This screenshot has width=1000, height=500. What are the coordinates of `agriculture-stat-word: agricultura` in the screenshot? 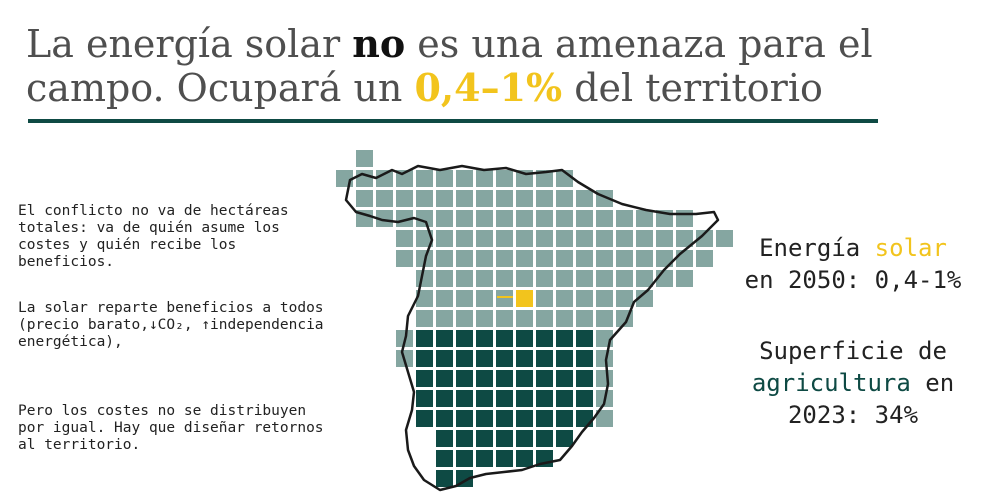 It's located at (831, 383).